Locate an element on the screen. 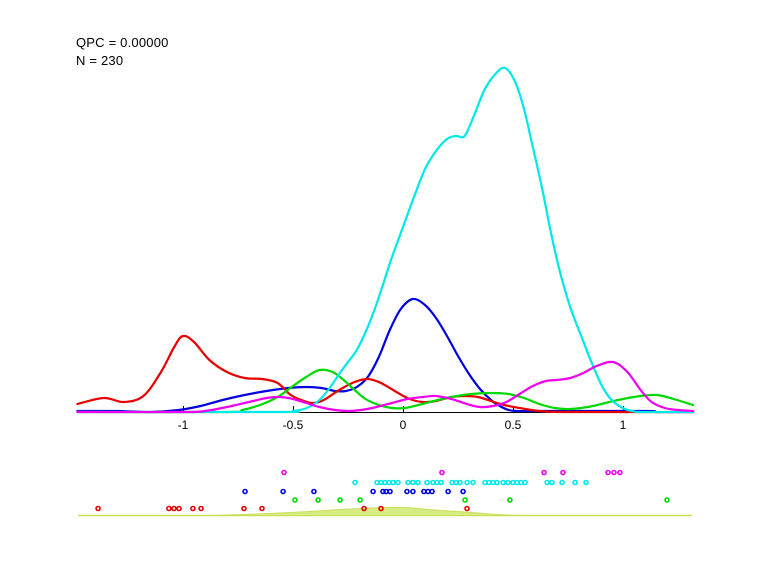 The height and width of the screenshot is (576, 768). x-axis-tick-label: -0.5 is located at coordinates (293, 425).